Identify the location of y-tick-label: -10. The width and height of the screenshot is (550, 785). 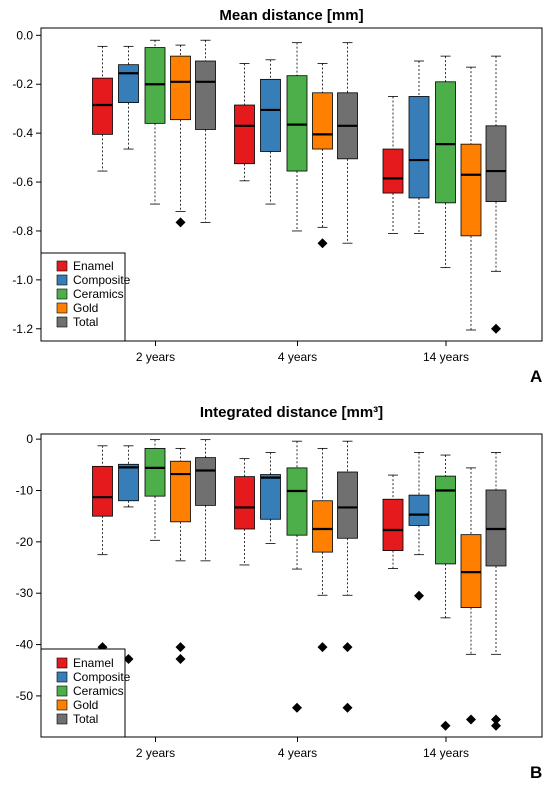
(25, 490).